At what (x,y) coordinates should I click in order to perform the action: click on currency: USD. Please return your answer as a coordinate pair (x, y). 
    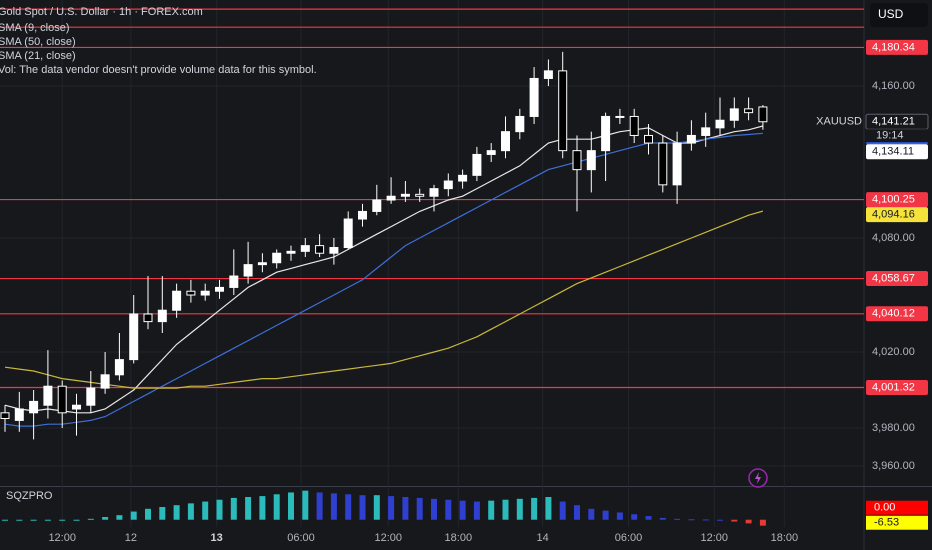
    Looking at the image, I should click on (891, 14).